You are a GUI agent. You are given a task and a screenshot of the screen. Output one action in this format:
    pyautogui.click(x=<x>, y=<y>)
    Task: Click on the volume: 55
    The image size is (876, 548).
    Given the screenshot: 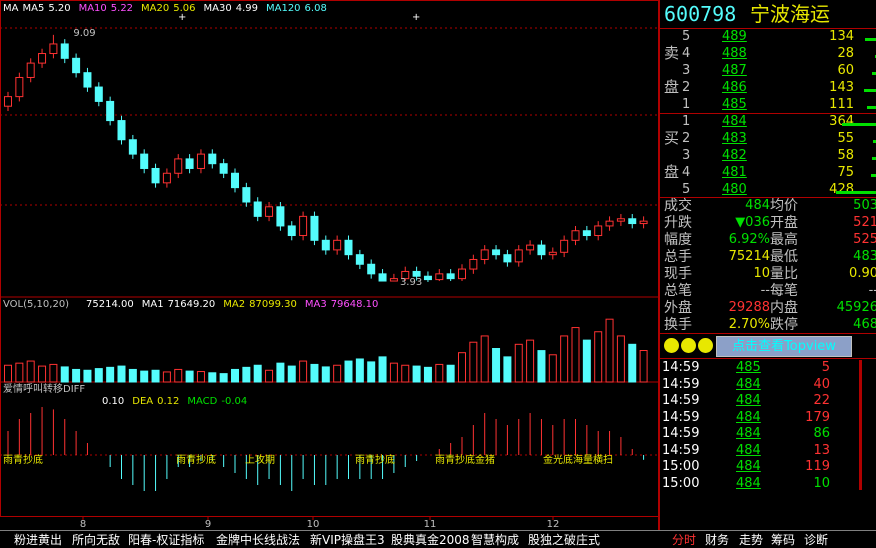 What is the action you would take?
    pyautogui.click(x=845, y=138)
    